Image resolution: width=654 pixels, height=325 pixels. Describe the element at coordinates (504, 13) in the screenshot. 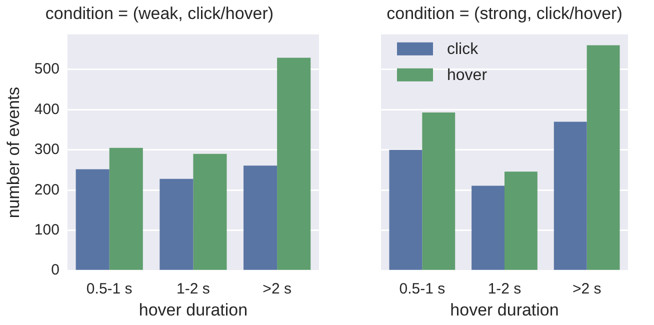

I see `chart-title: condition = (strong, click/hover)` at that location.